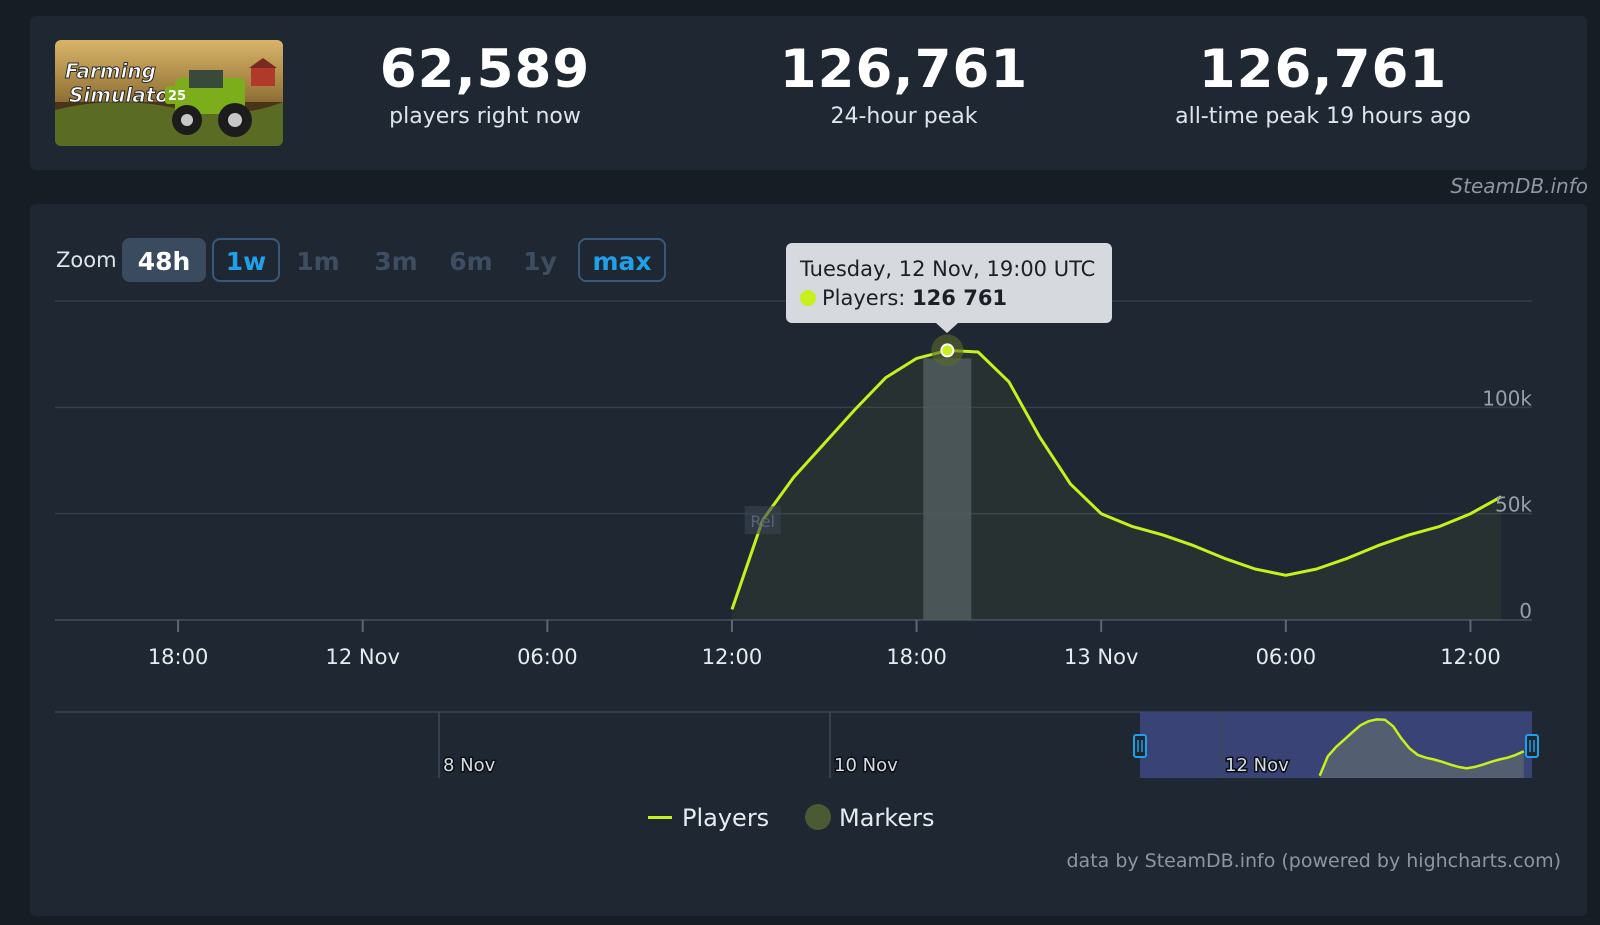  I want to click on zoom-6m-button: 6m, so click(471, 261).